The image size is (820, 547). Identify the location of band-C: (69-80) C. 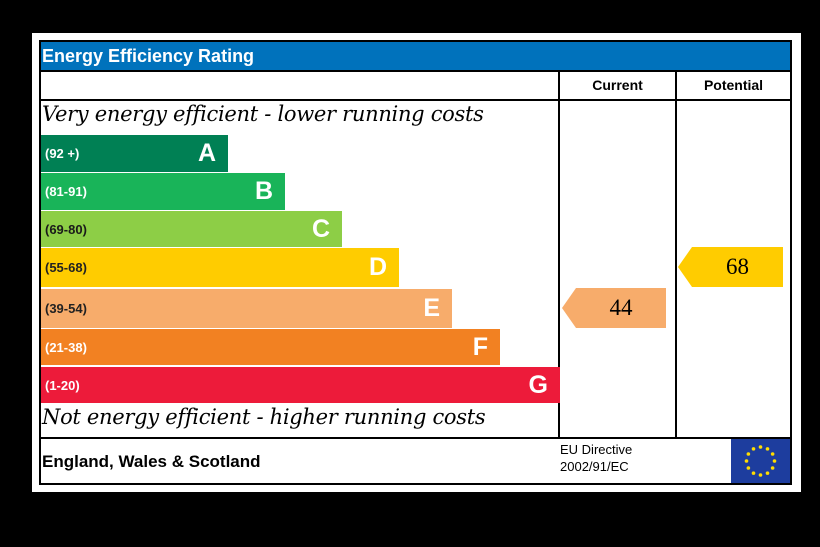
(191, 229).